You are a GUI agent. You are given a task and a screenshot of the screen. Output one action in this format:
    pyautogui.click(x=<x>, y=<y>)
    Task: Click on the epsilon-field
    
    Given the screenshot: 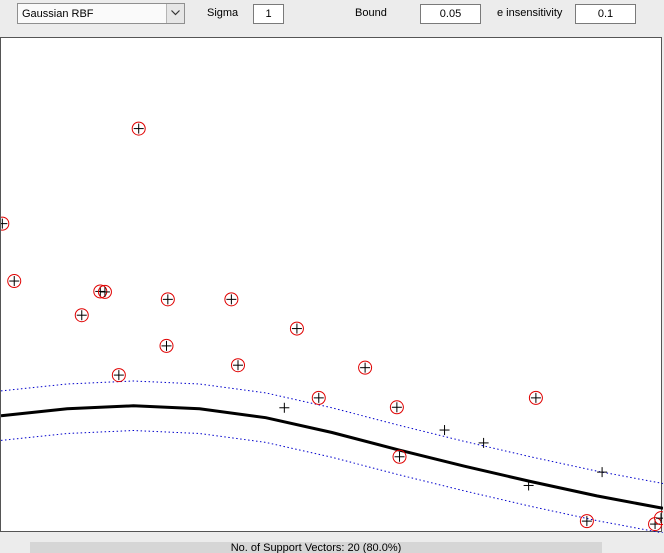 What is the action you would take?
    pyautogui.click(x=605, y=14)
    